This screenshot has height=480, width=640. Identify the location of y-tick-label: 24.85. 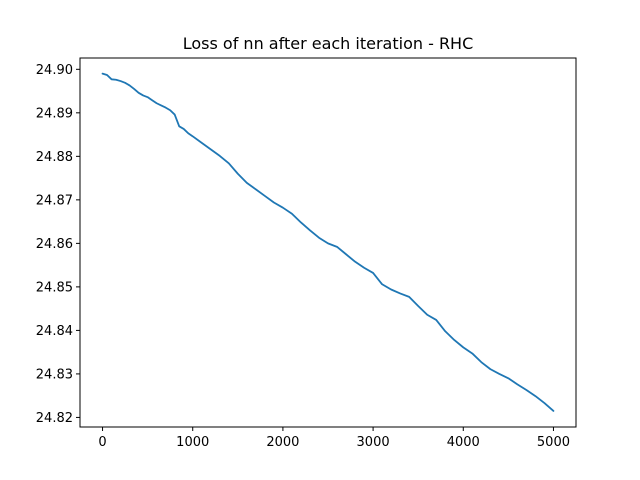
(54, 287).